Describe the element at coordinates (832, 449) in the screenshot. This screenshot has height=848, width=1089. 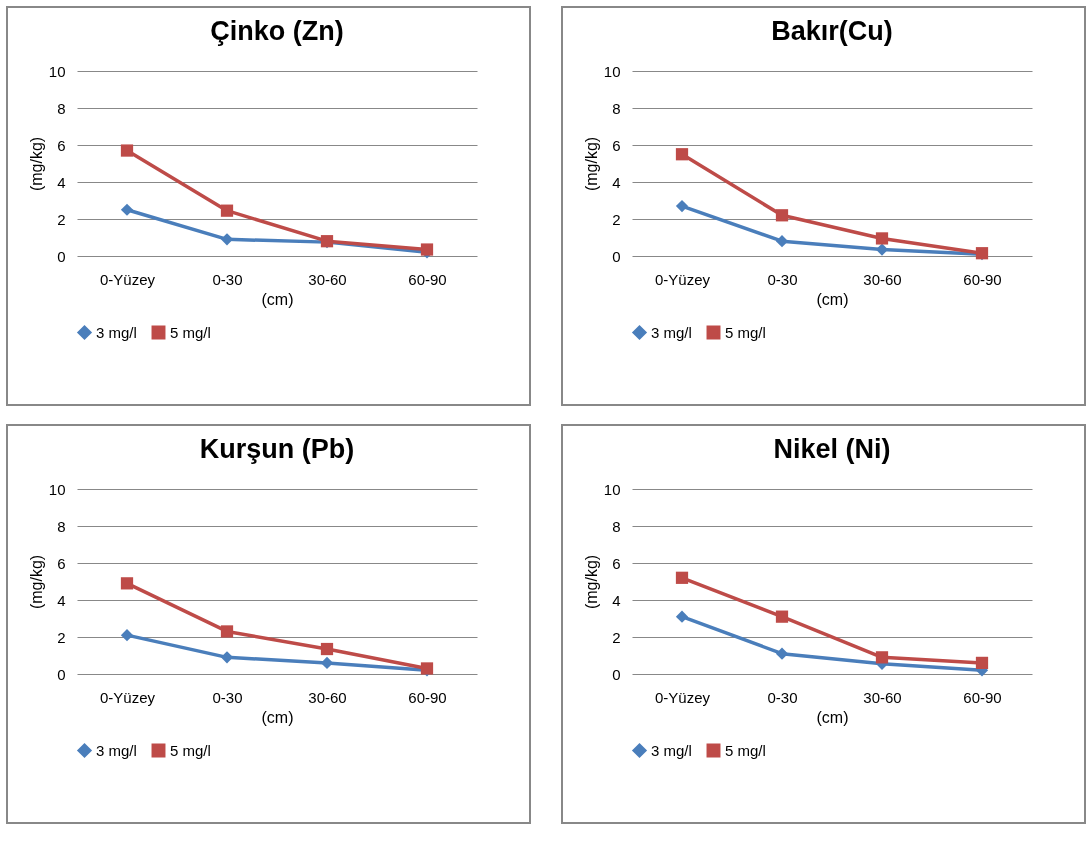
I see `chart-title: Nikel (Ni)` at that location.